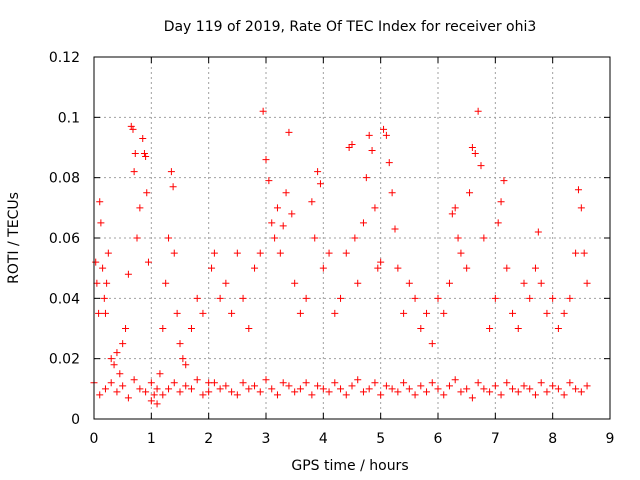 The image size is (640, 480). I want to click on y-axis-label: ROTI / TECUs, so click(14, 238).